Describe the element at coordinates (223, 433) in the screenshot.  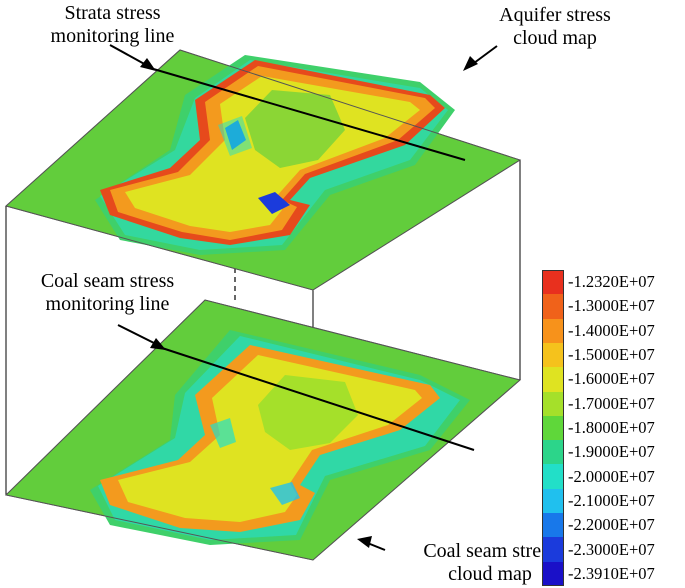
I see `coal-cyan-pocket-left` at that location.